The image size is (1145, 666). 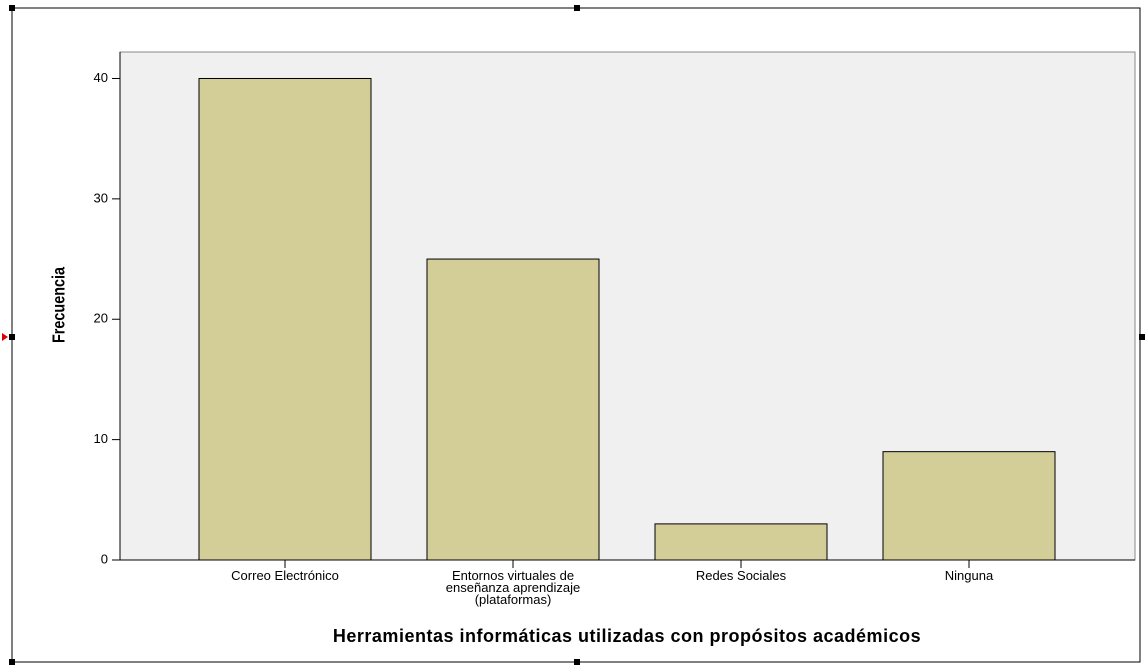 What do you see at coordinates (741, 575) in the screenshot?
I see `x-tick-label: Redes Sociales` at bounding box center [741, 575].